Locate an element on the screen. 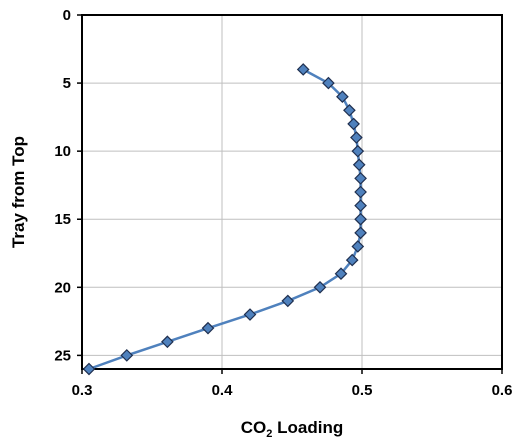 This screenshot has height=439, width=516. y-axis-ticks: 0 5 10 15 20 25 is located at coordinates (68, 185).